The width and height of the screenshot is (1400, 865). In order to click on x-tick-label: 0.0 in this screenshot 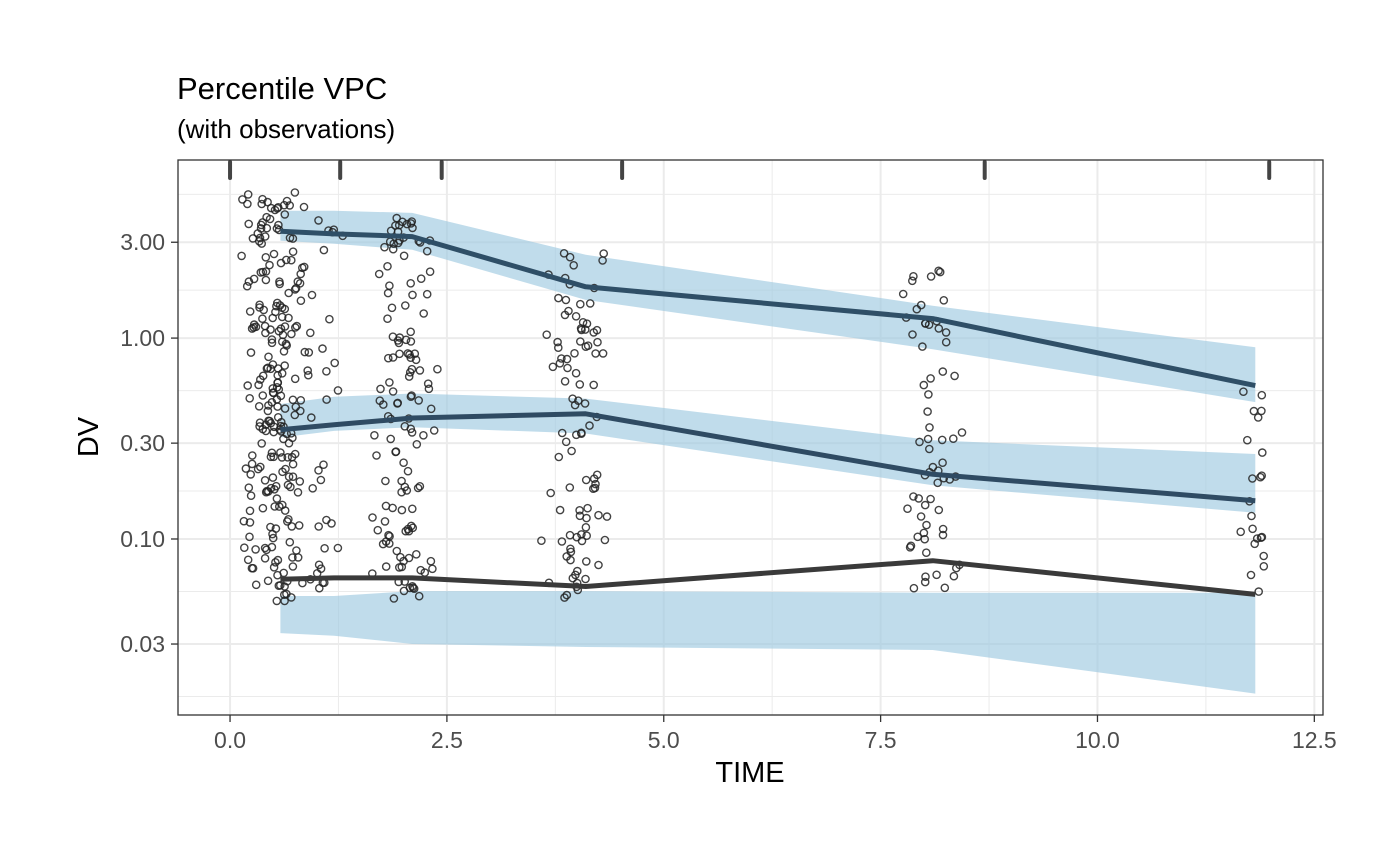, I will do `click(230, 740)`.